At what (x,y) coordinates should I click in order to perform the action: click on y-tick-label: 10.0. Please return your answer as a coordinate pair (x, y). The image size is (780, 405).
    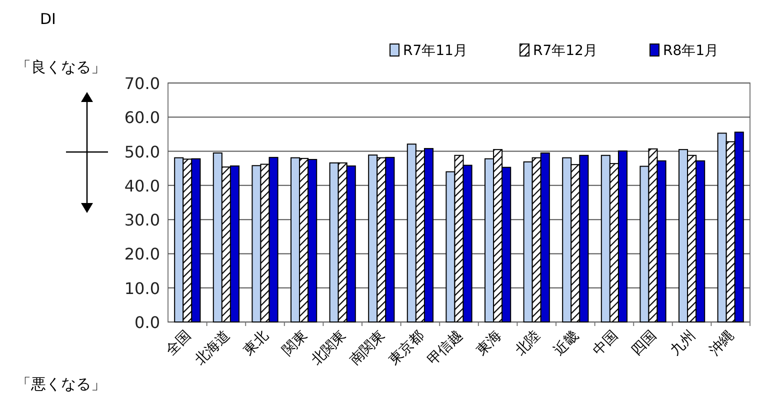
    Looking at the image, I should click on (142, 288).